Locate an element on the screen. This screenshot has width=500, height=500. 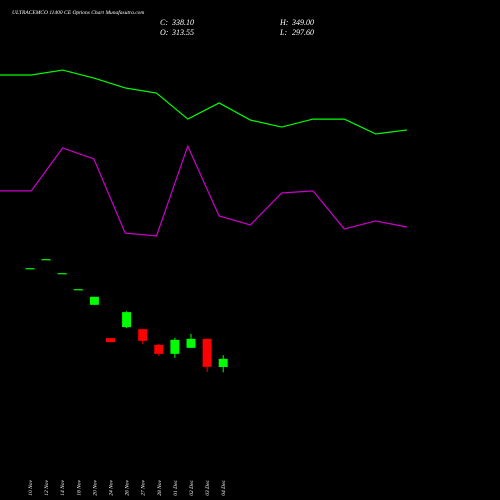
stat-key: C: is located at coordinates (164, 22).